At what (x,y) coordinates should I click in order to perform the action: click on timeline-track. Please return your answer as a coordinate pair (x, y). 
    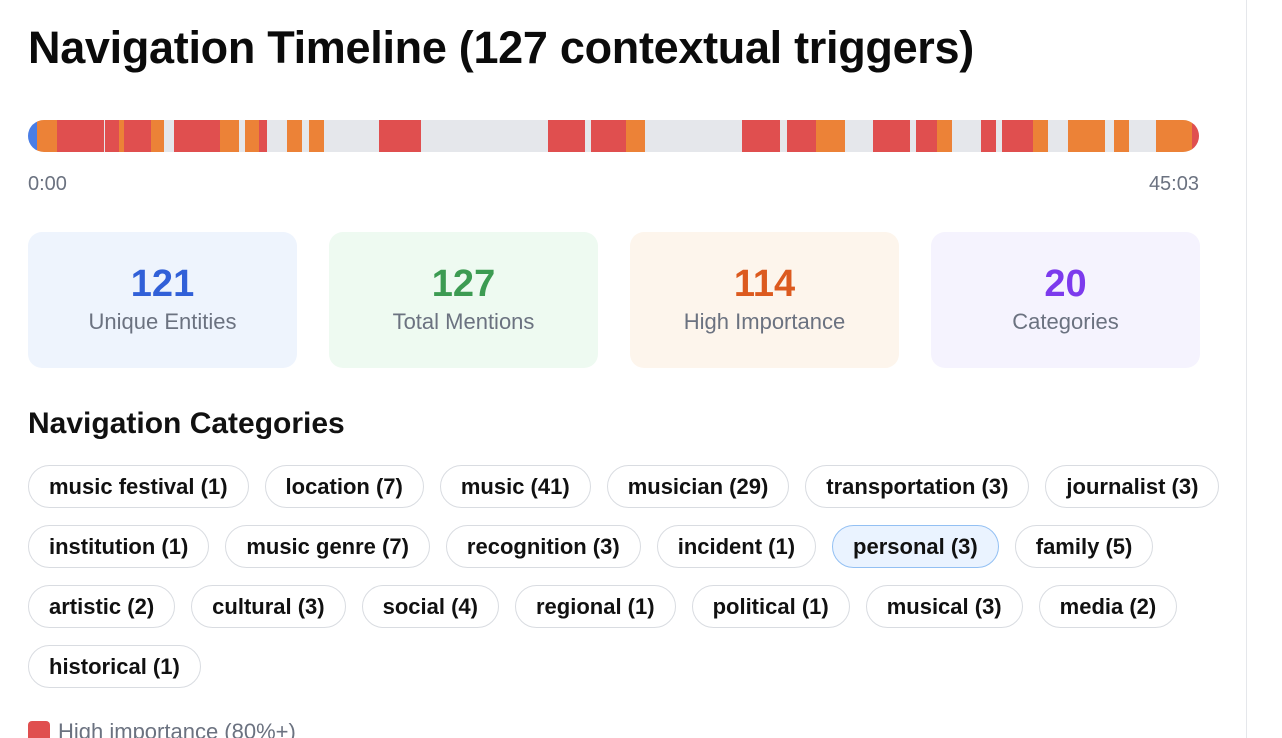
    Looking at the image, I should click on (613, 136).